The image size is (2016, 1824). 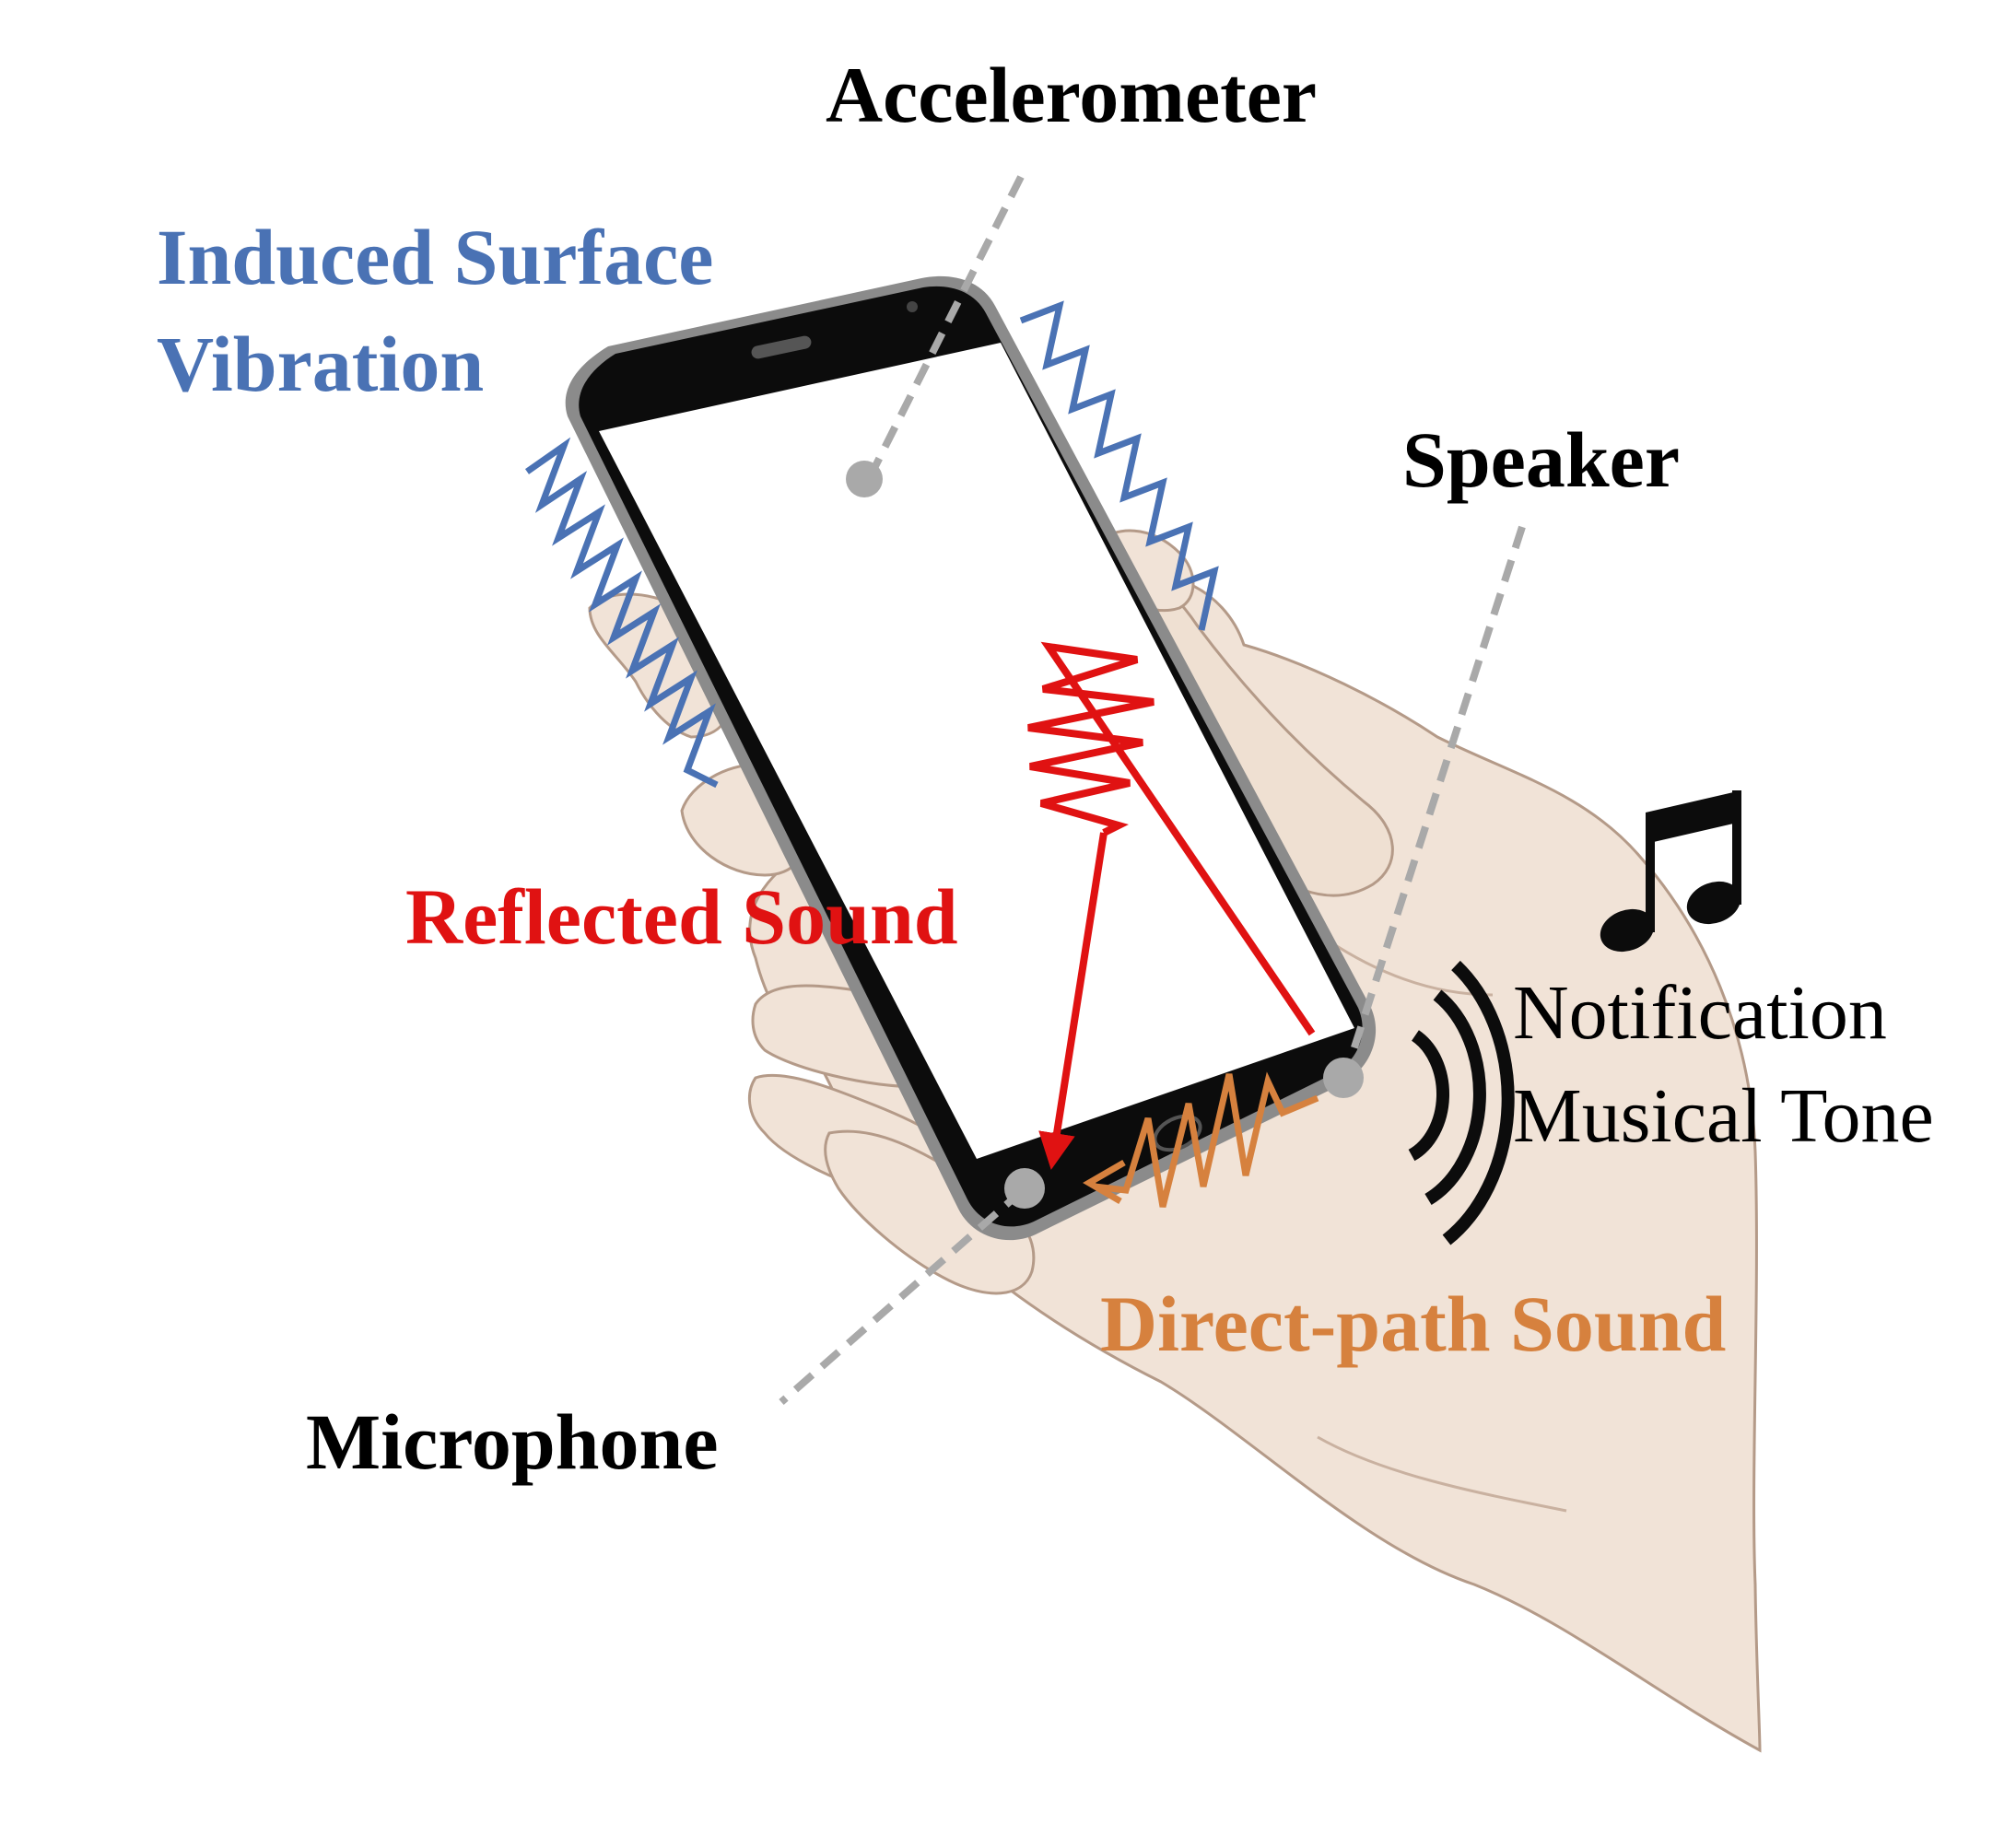 What do you see at coordinates (1104, 1182) in the screenshot?
I see `direct-arrow-head` at bounding box center [1104, 1182].